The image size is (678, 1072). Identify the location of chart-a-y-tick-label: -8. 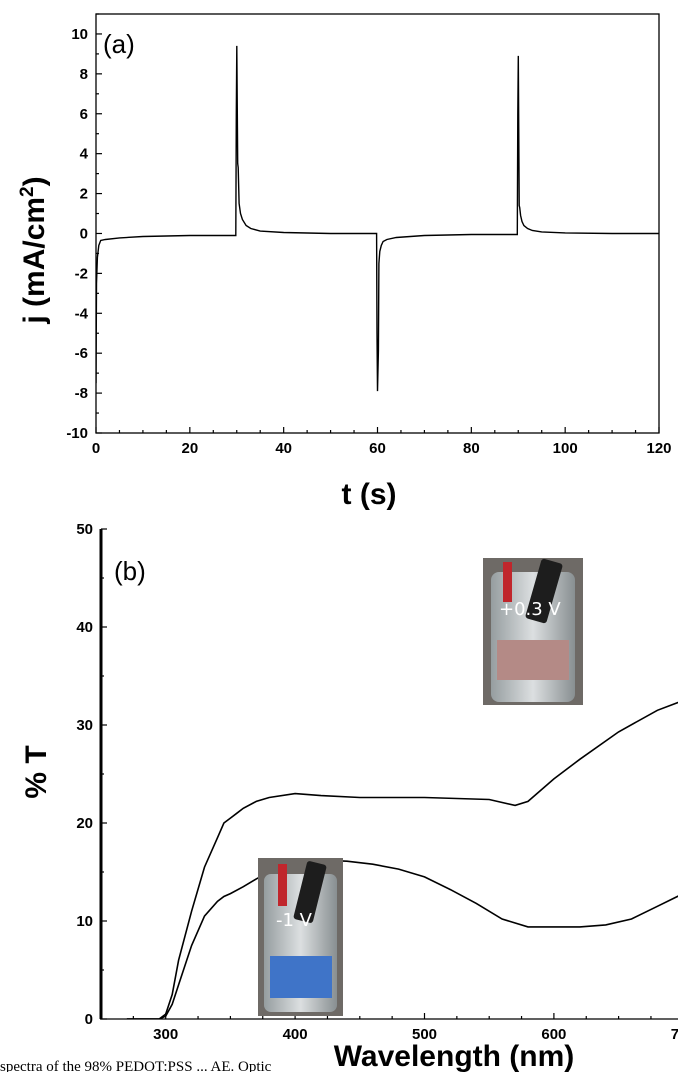
(81, 393).